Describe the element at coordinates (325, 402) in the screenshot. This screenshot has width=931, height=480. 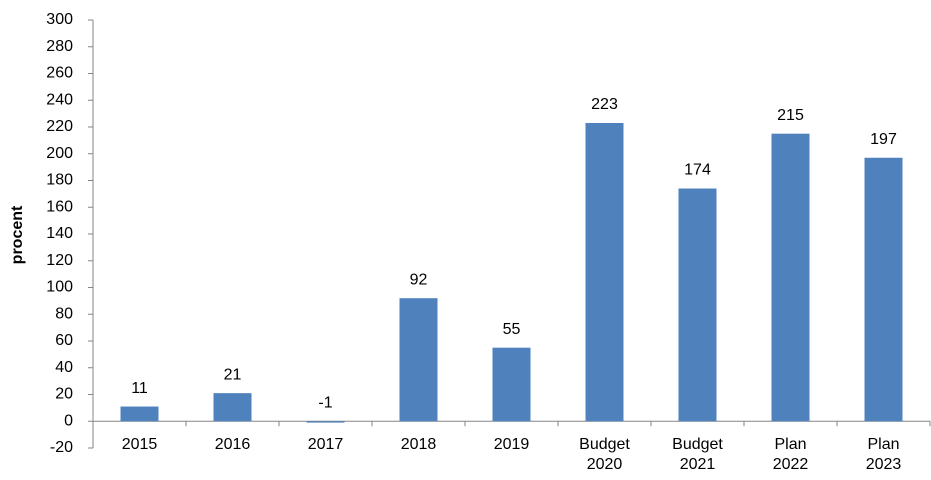
I see `value-label: -1` at that location.